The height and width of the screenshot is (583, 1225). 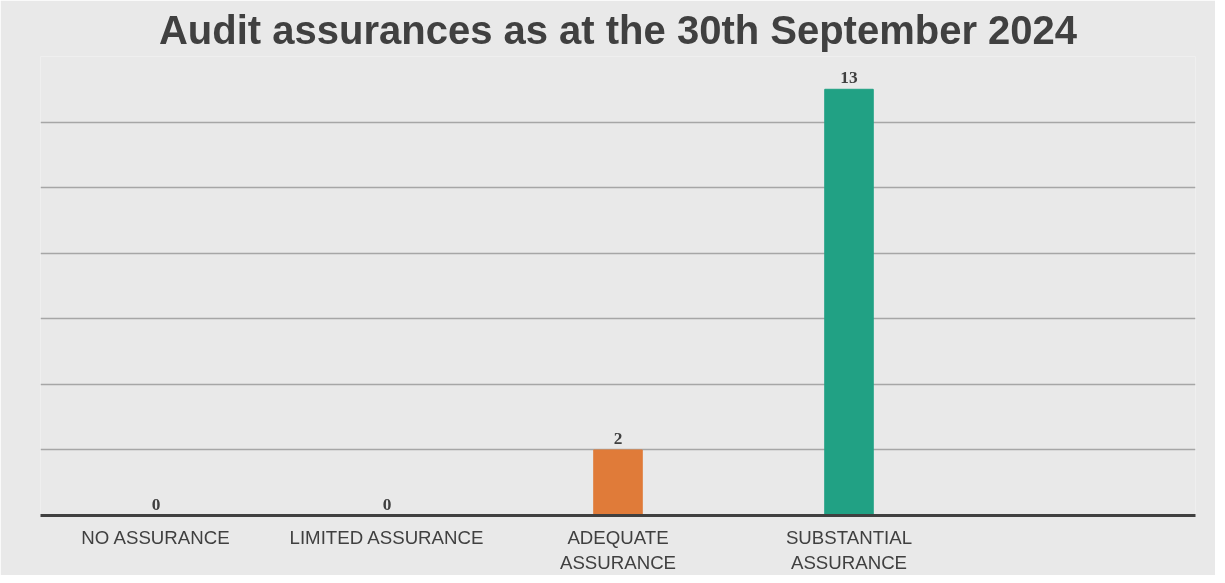 What do you see at coordinates (386, 537) in the screenshot?
I see `x-tick-label: LIMITED ASSURANCE` at bounding box center [386, 537].